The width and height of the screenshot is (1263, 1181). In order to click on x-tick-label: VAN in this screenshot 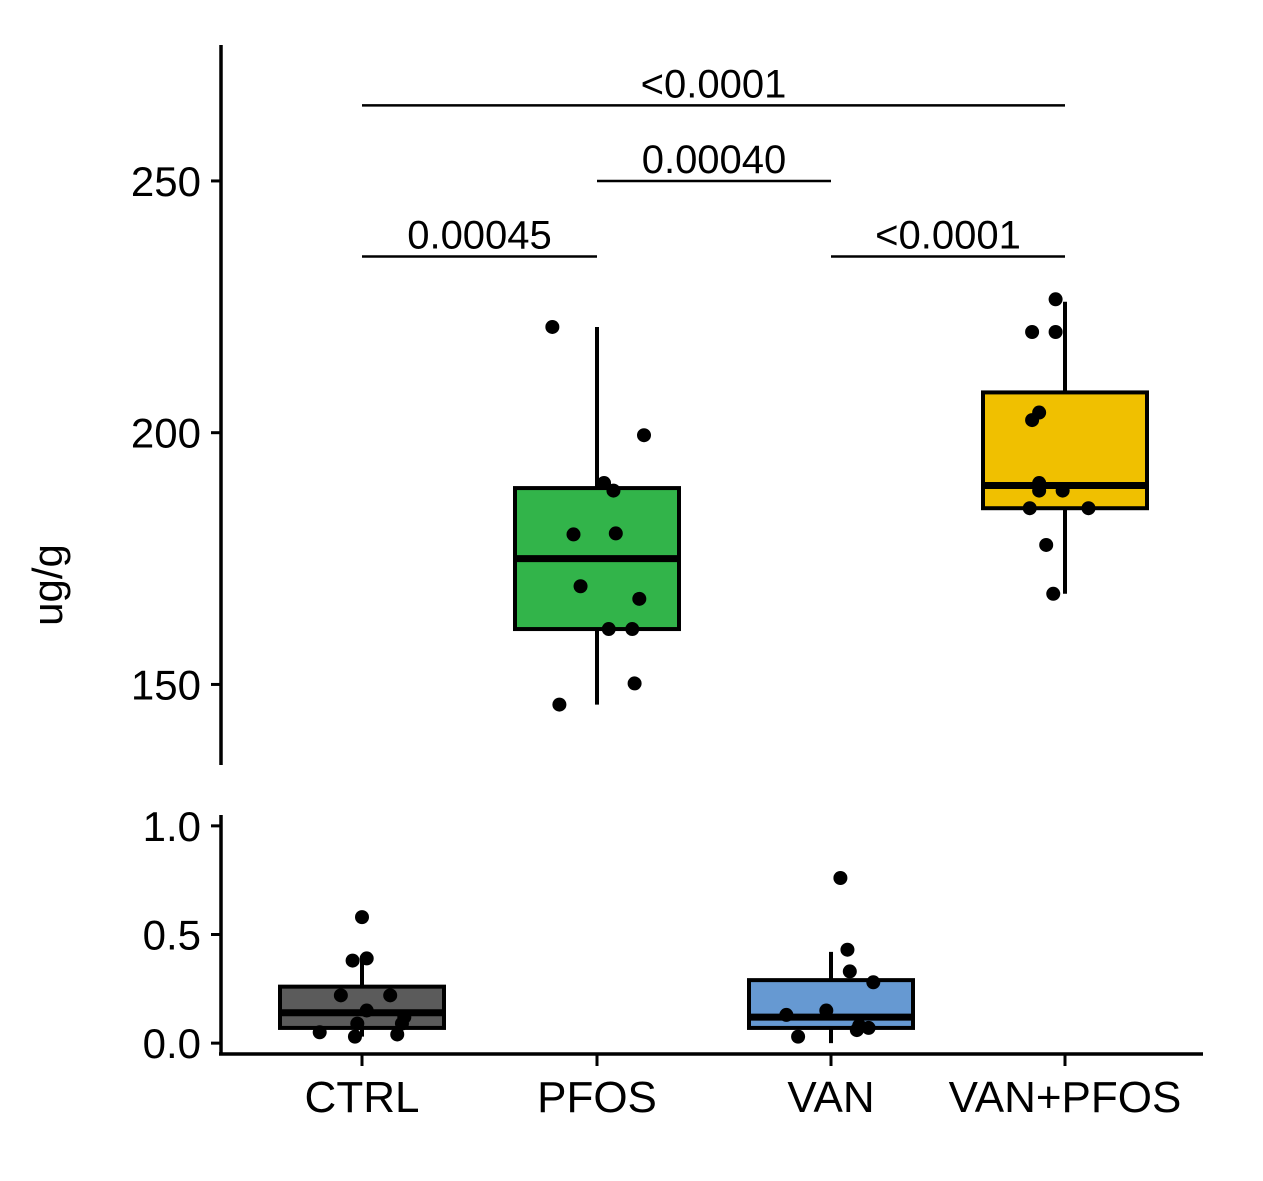, I will do `click(830, 1097)`.